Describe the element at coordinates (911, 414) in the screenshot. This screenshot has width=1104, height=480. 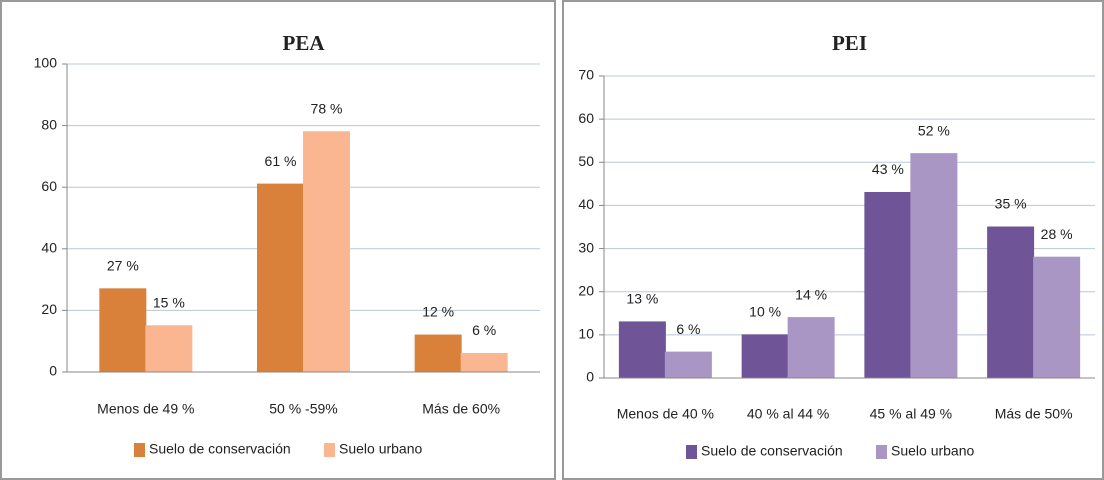
I see `x-tick-label: 45 % al 49 %` at that location.